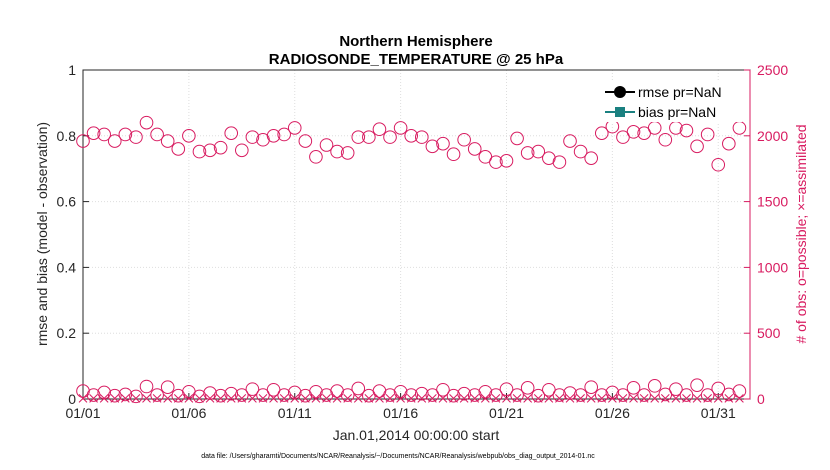 The width and height of the screenshot is (830, 470). Describe the element at coordinates (677, 112) in the screenshot. I see `legend-bias-label: bias pr=NaN` at that location.